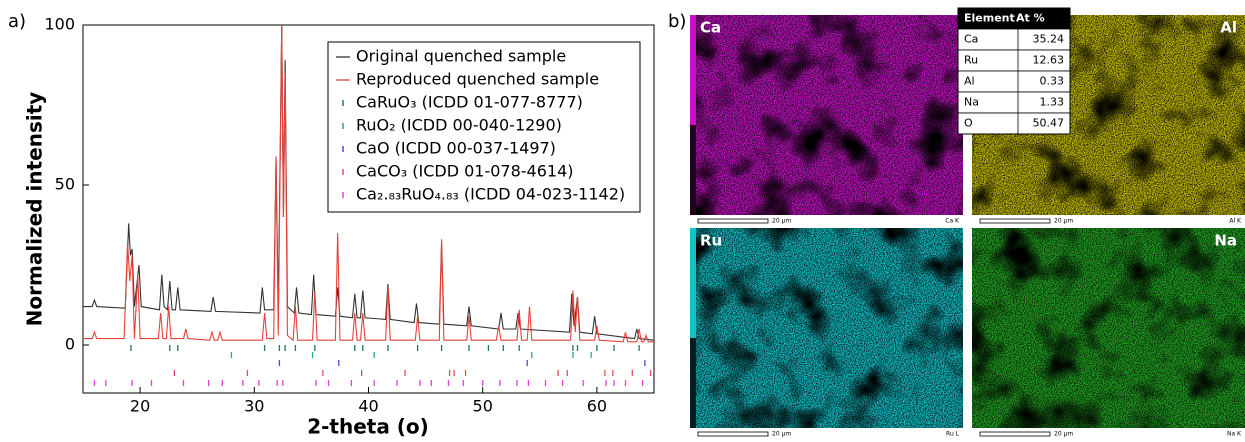 The image size is (1245, 442). I want to click on table-cell: Al, so click(969, 81).